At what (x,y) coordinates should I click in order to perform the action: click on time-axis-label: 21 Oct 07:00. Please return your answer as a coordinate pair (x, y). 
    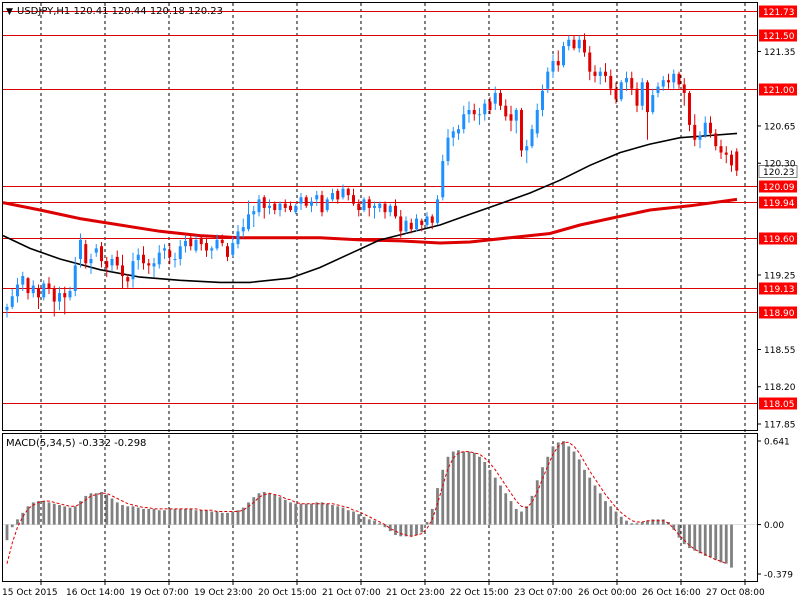
    Looking at the image, I should click on (351, 593).